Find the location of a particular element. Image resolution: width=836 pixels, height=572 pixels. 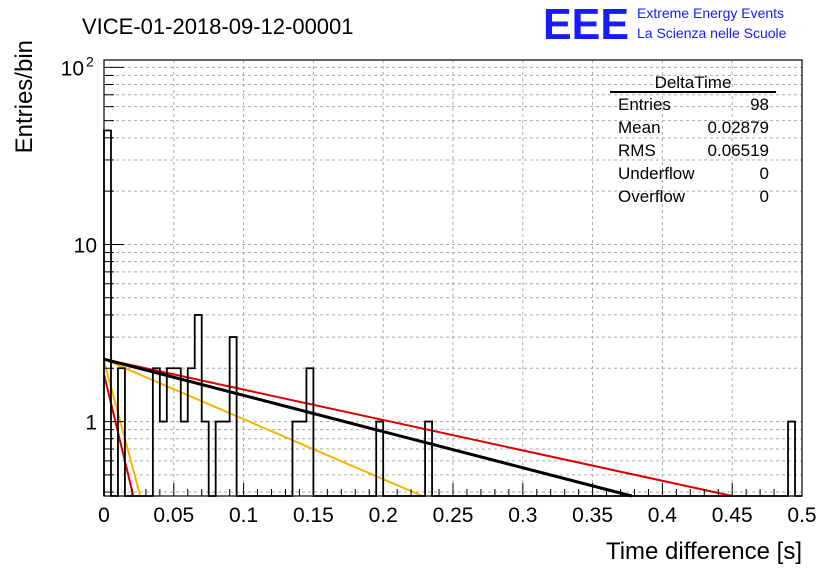

stats-row-label: Overflow is located at coordinates (652, 196).